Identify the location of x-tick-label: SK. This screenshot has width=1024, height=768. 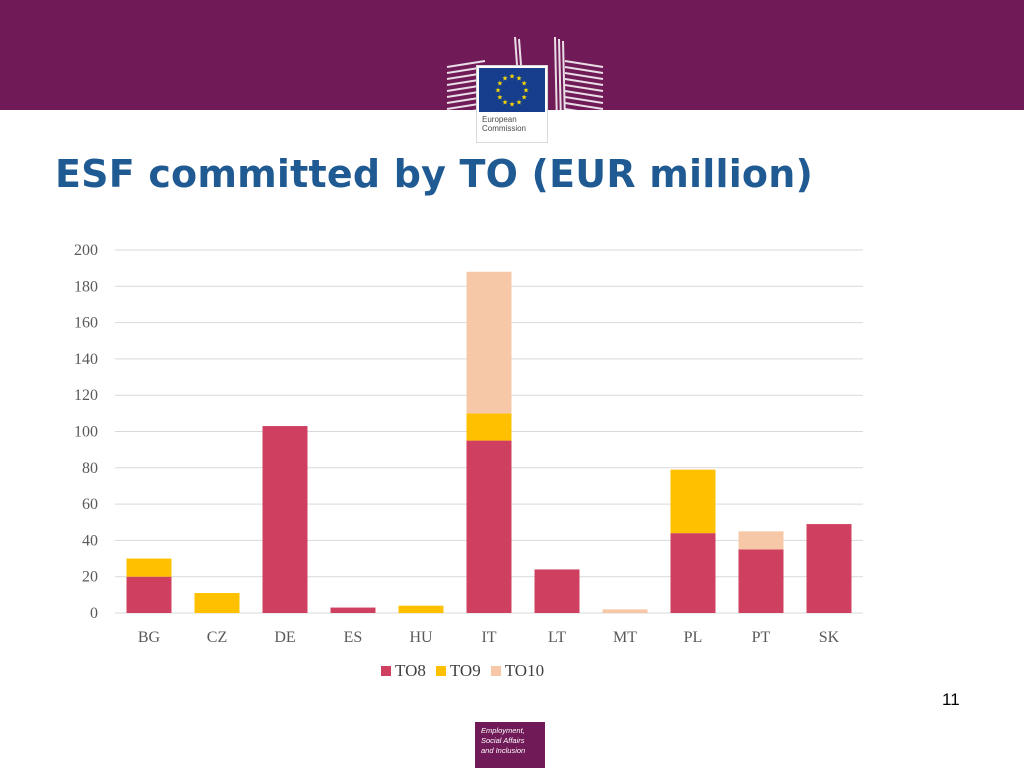
(829, 637).